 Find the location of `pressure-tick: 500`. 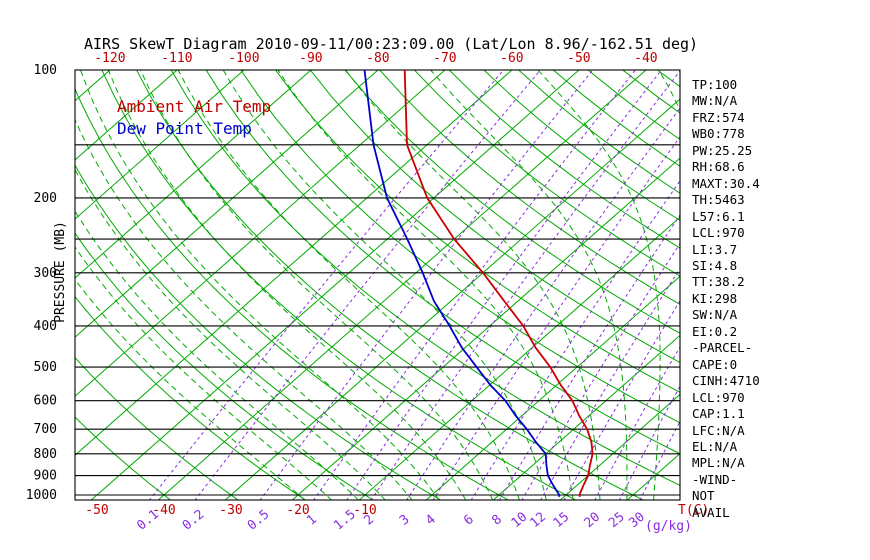

pressure-tick: 500 is located at coordinates (45, 367).